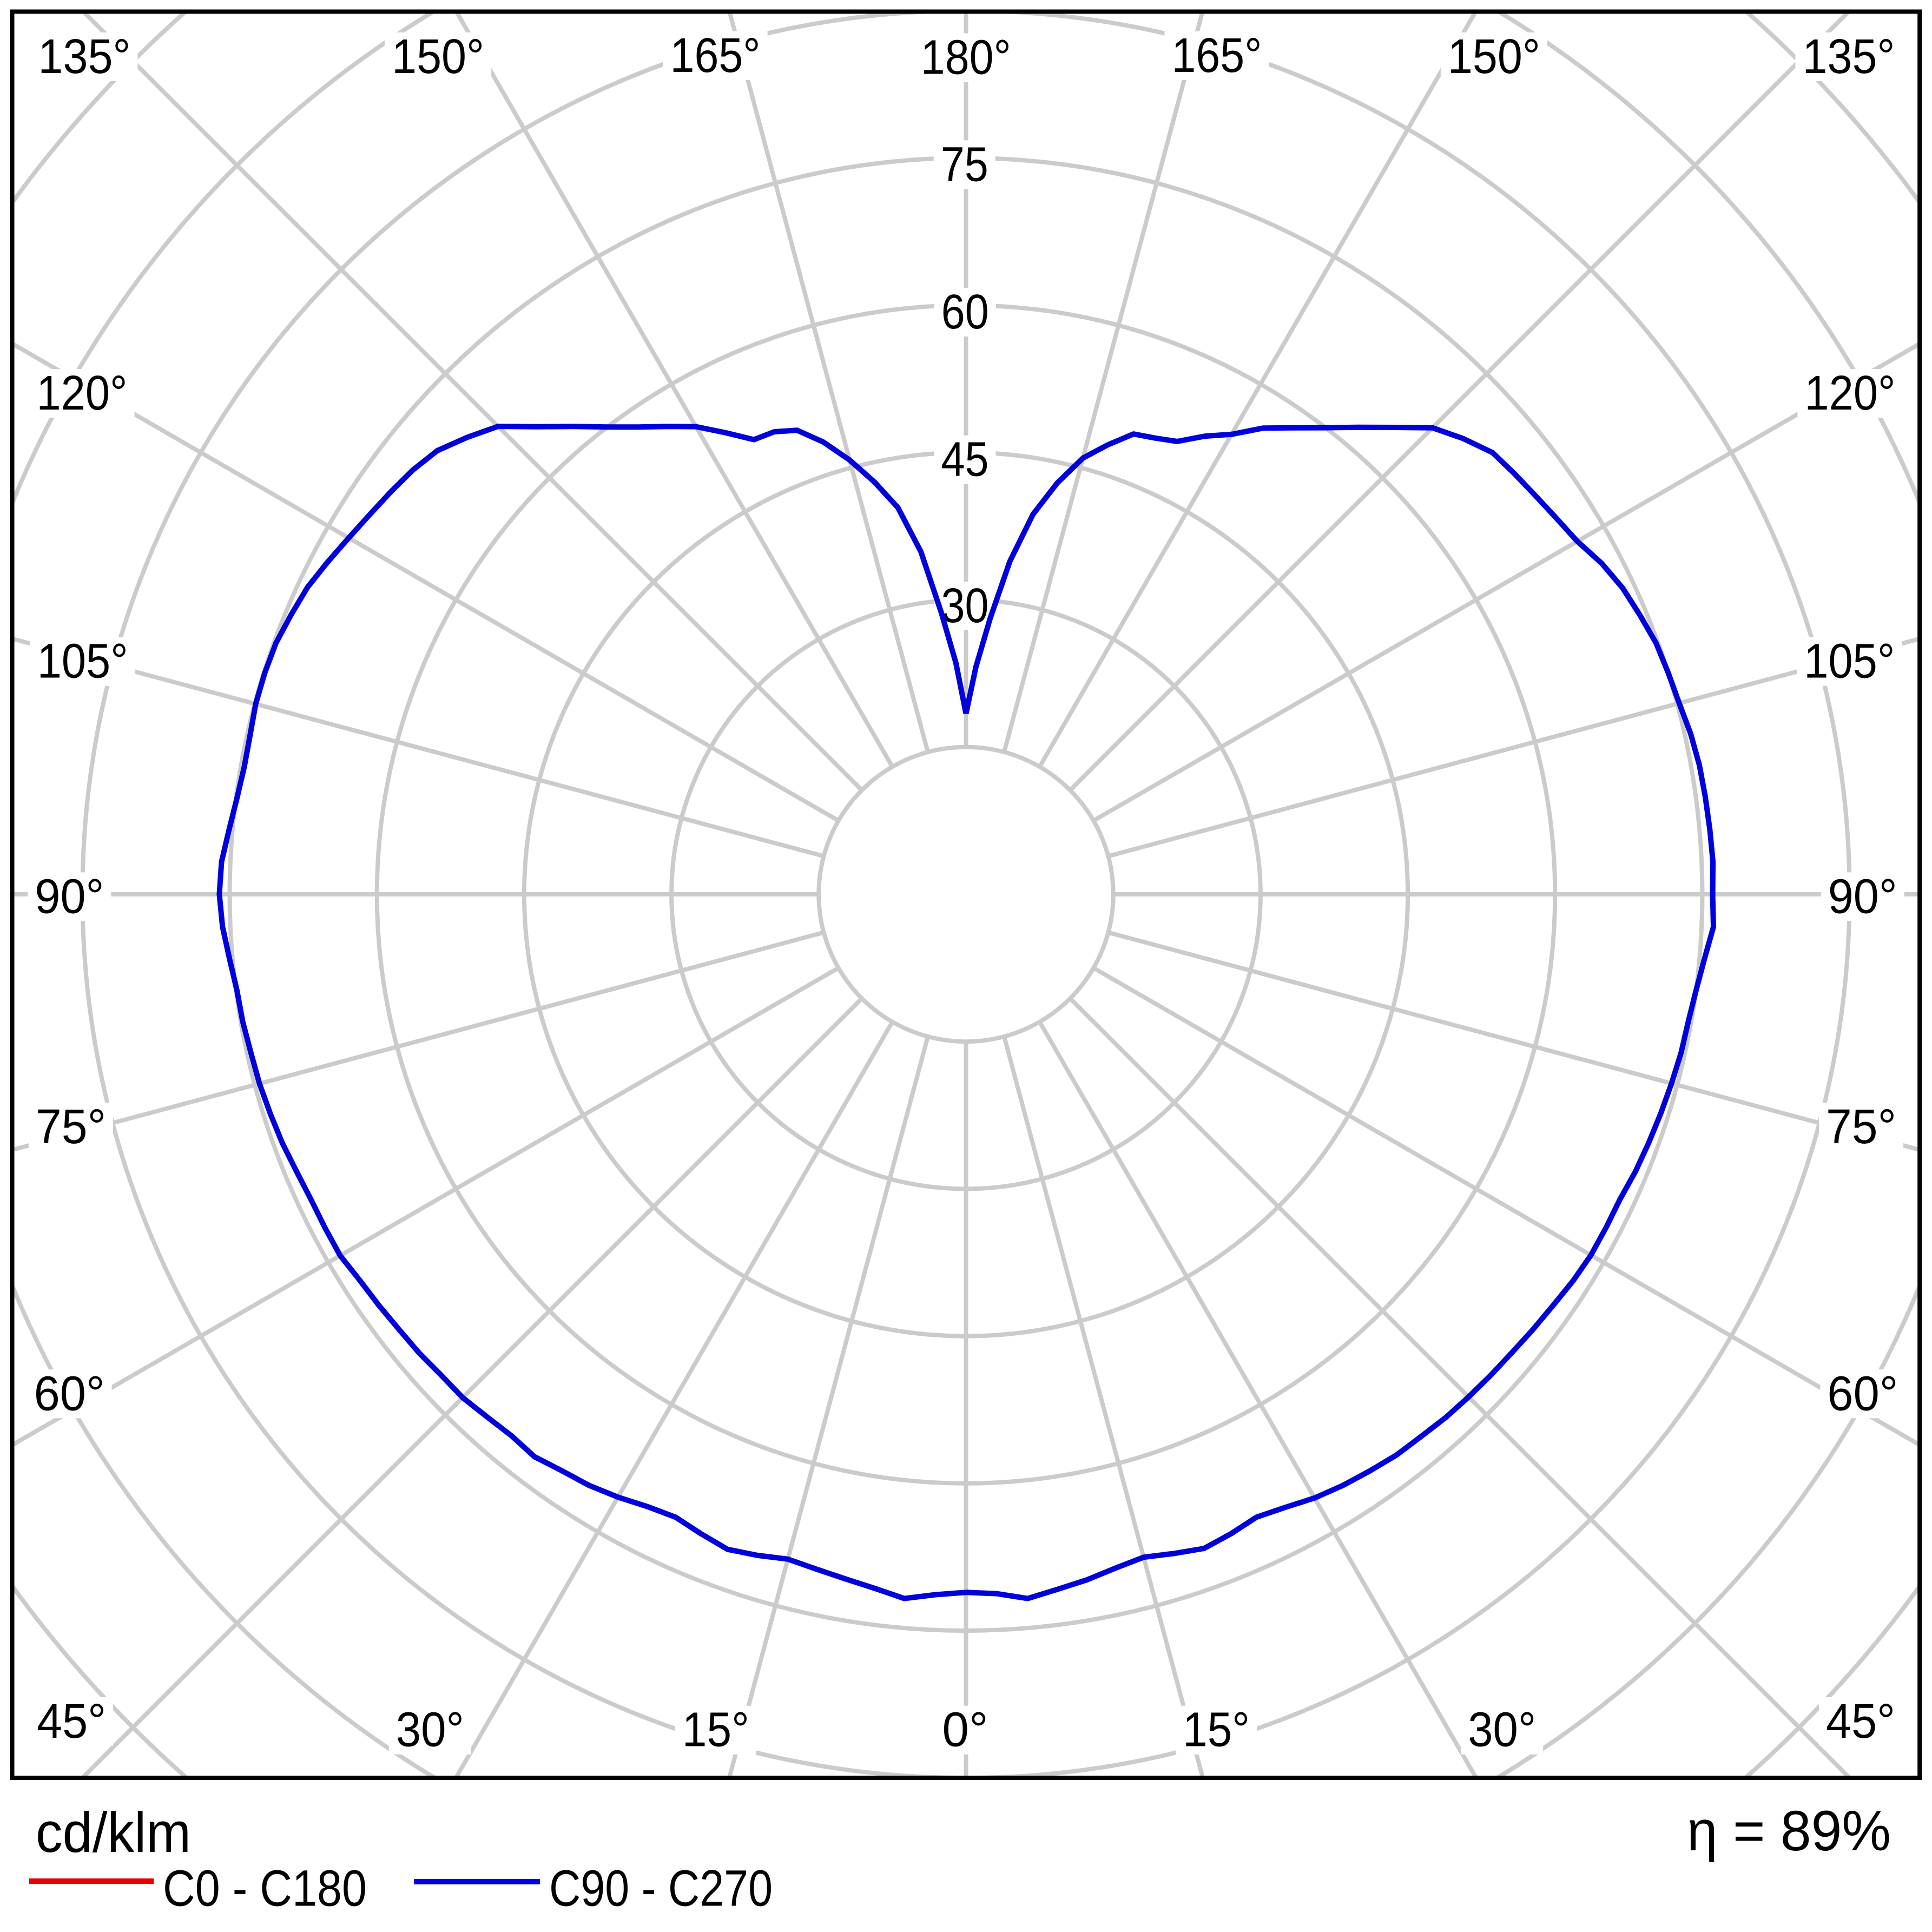 The image size is (1932, 1932). What do you see at coordinates (965, 312) in the screenshot?
I see `svg-text: 60` at bounding box center [965, 312].